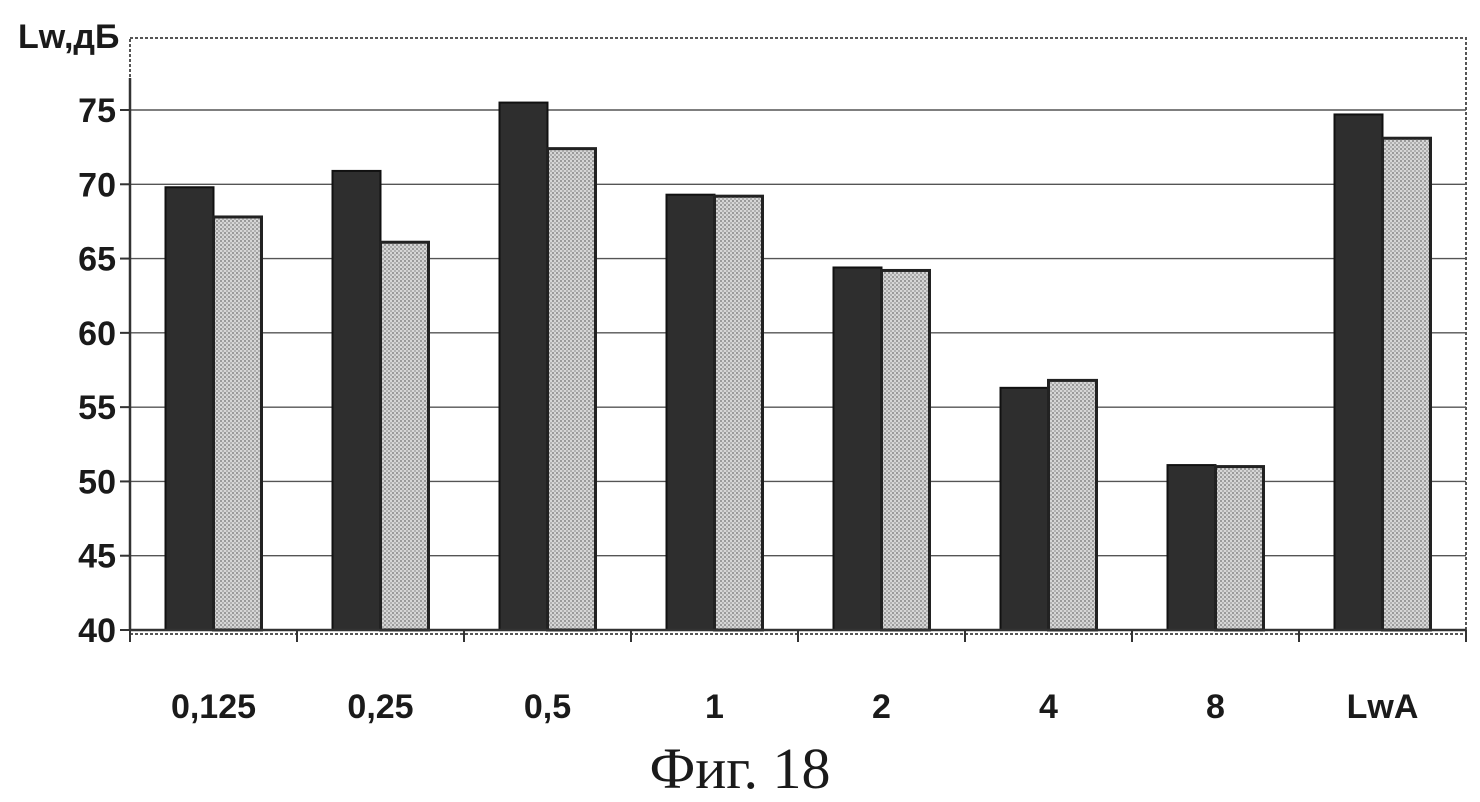 The image size is (1480, 802). Describe the element at coordinates (380, 707) in the screenshot. I see `x-tick-label: 0,25` at that location.